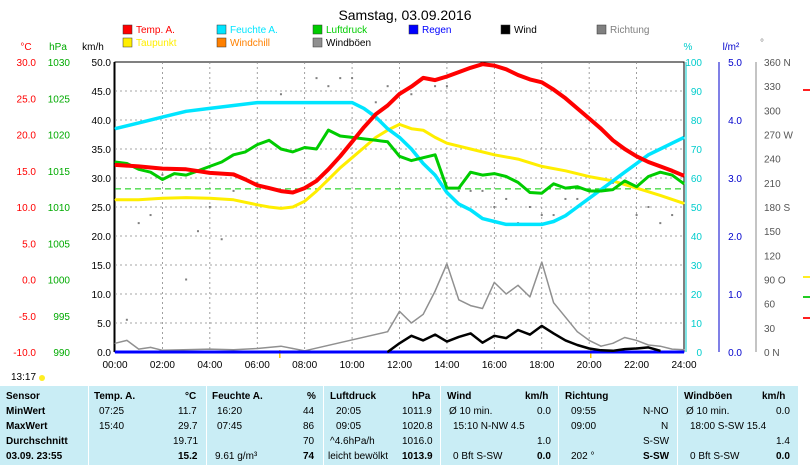  Describe the element at coordinates (156, 43) in the screenshot. I see `legend-label-6: Taupunkt` at that location.